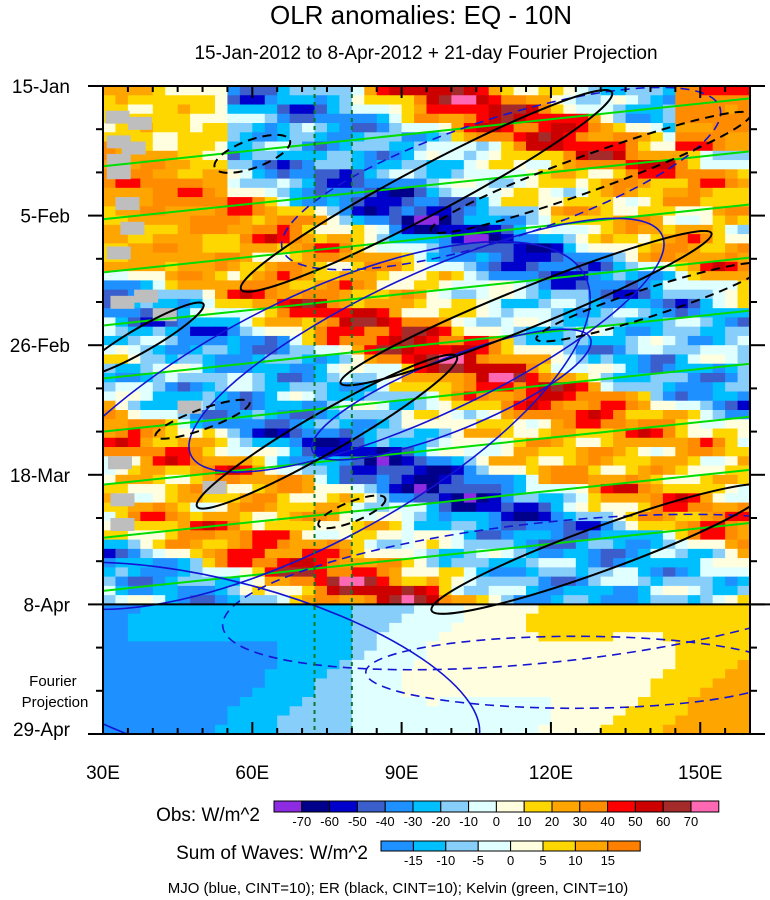 This screenshot has height=900, width=770. Describe the element at coordinates (426, 397) in the screenshot. I see `kelvin-contour` at that location.